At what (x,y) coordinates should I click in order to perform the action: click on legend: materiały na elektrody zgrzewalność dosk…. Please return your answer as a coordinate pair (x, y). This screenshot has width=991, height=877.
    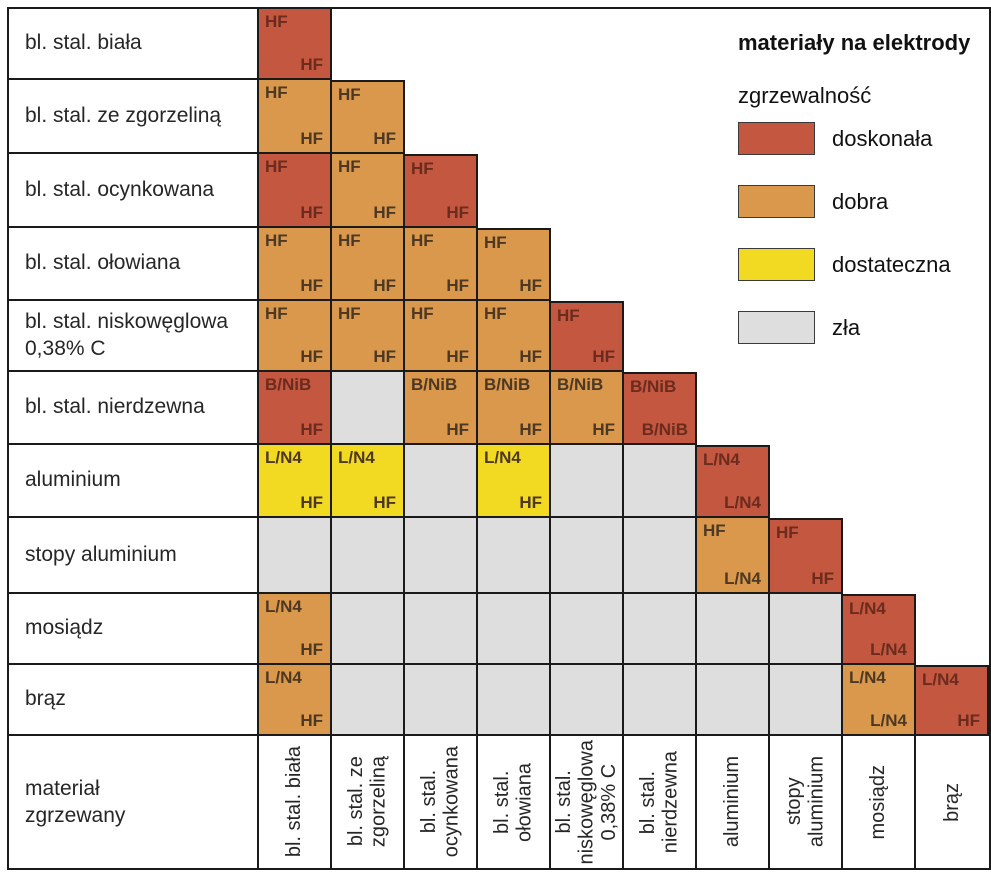
    Looking at the image, I should click on (863, 187).